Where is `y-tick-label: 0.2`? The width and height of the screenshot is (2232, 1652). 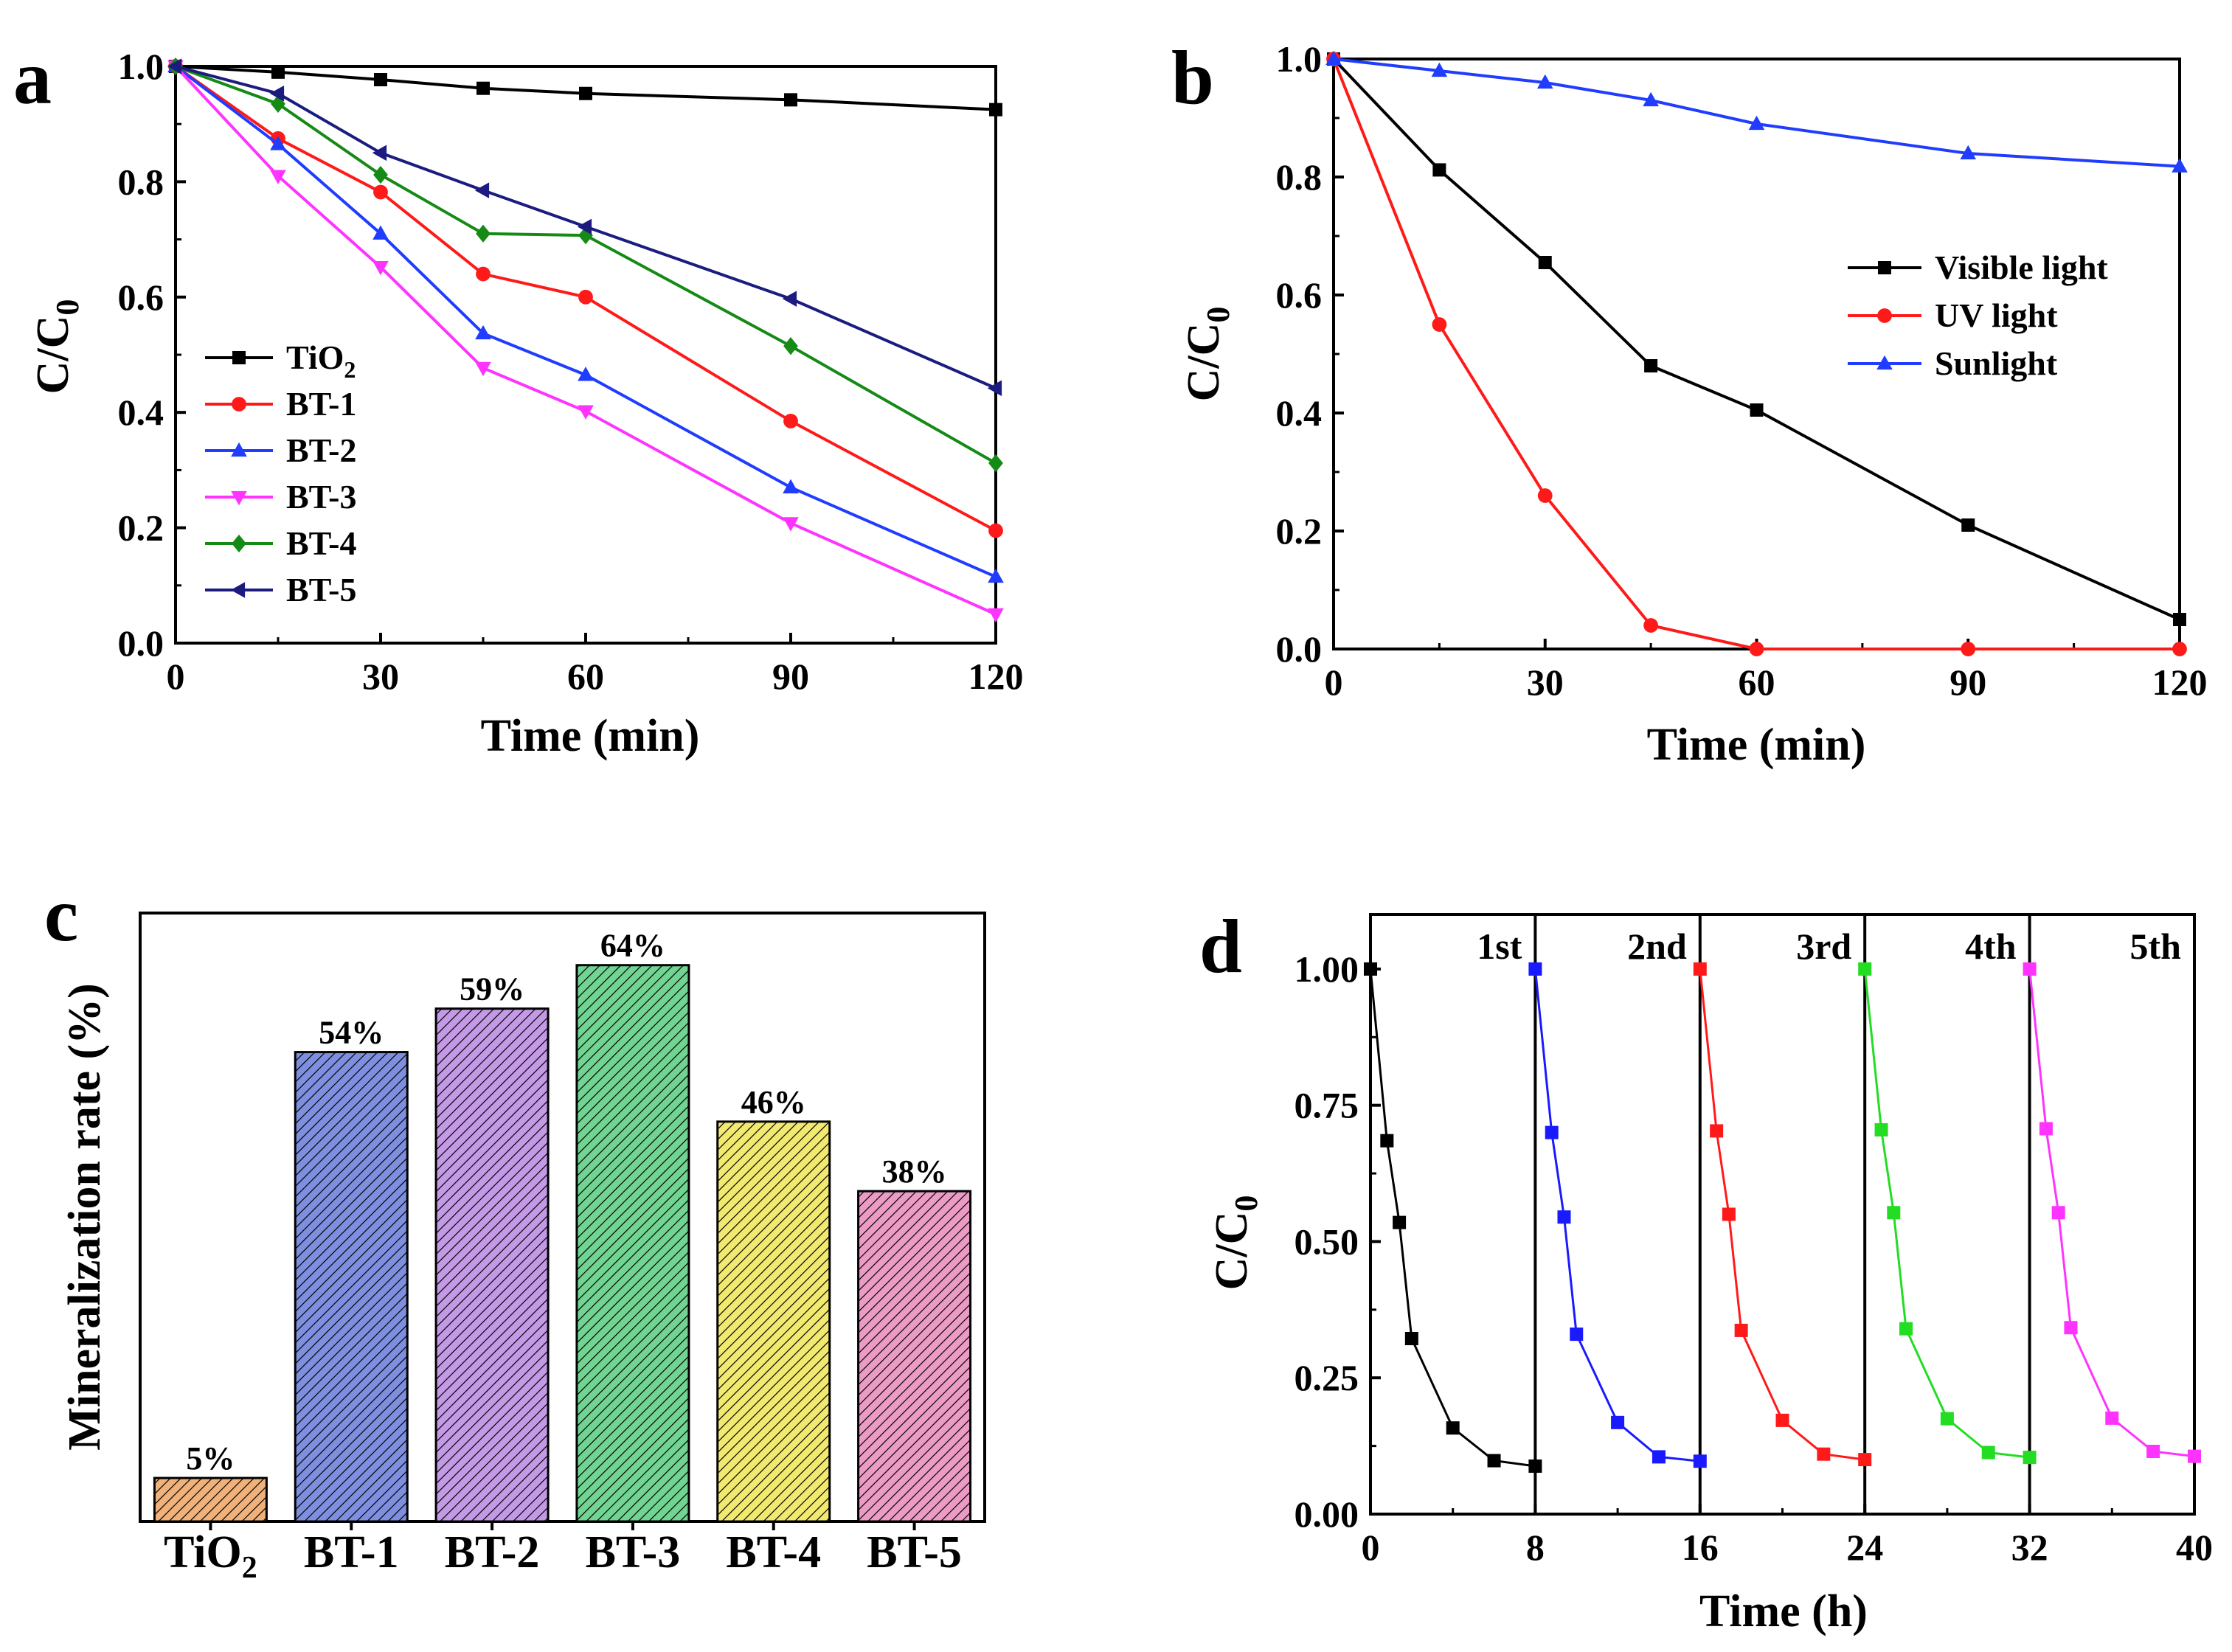 y-tick-label: 0.2 is located at coordinates (1299, 531).